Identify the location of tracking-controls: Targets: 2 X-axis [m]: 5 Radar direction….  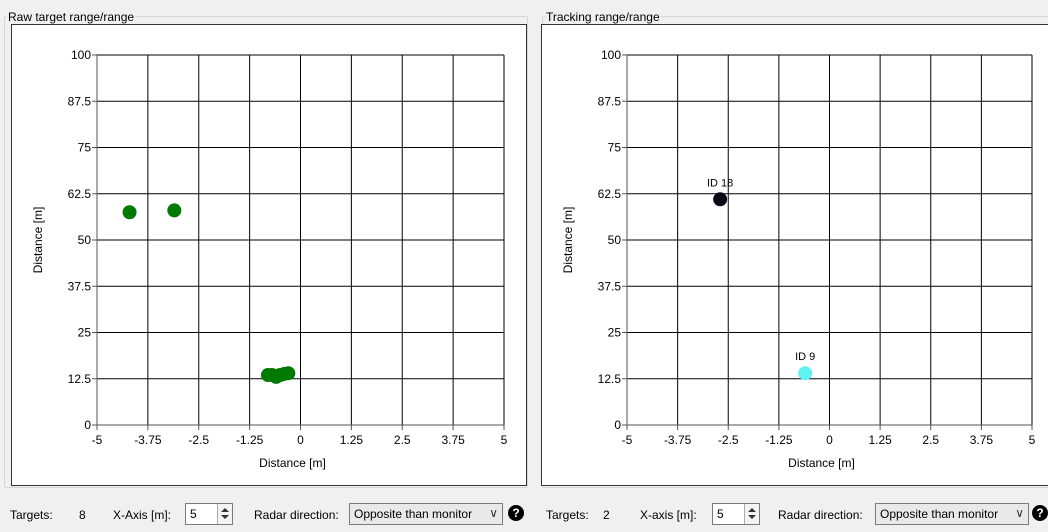
(793, 514).